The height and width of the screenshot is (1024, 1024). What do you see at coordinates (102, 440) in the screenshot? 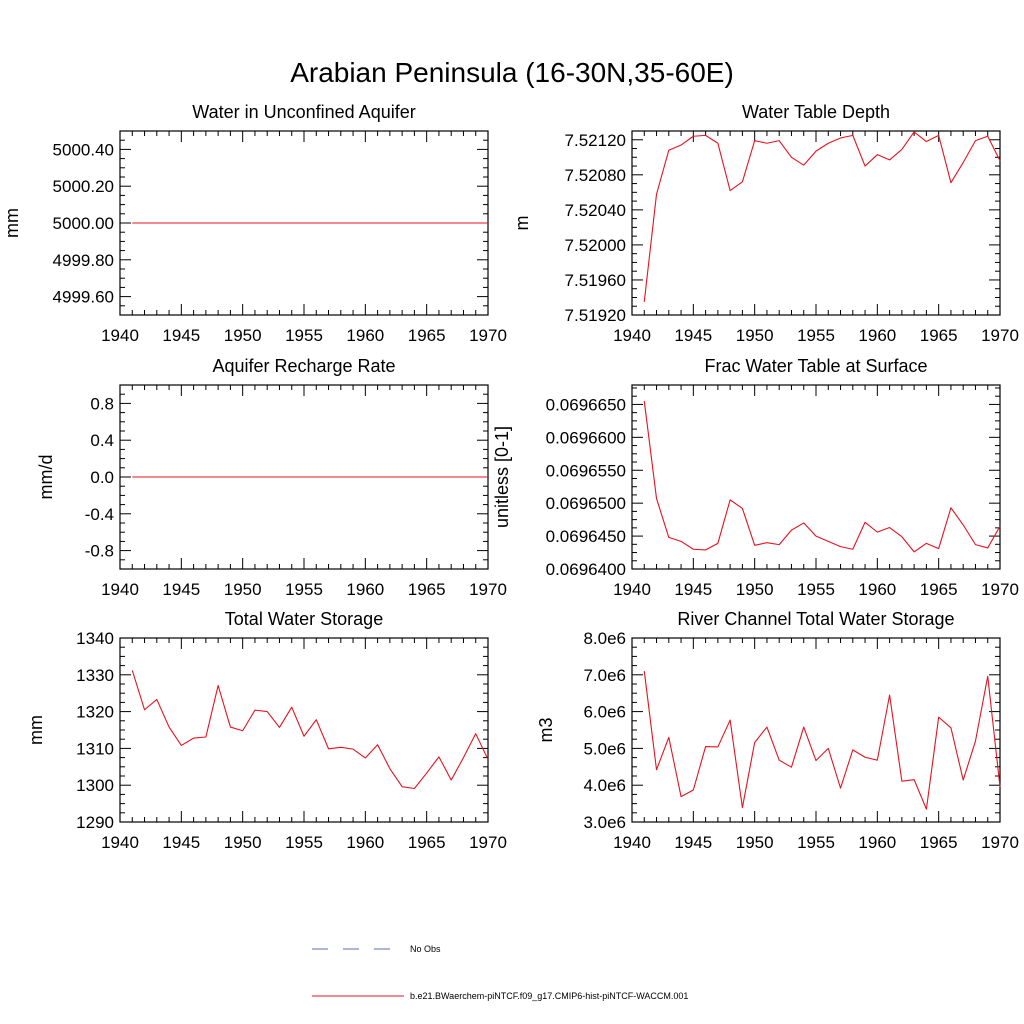
I see `y-tick-label: 0.4` at bounding box center [102, 440].